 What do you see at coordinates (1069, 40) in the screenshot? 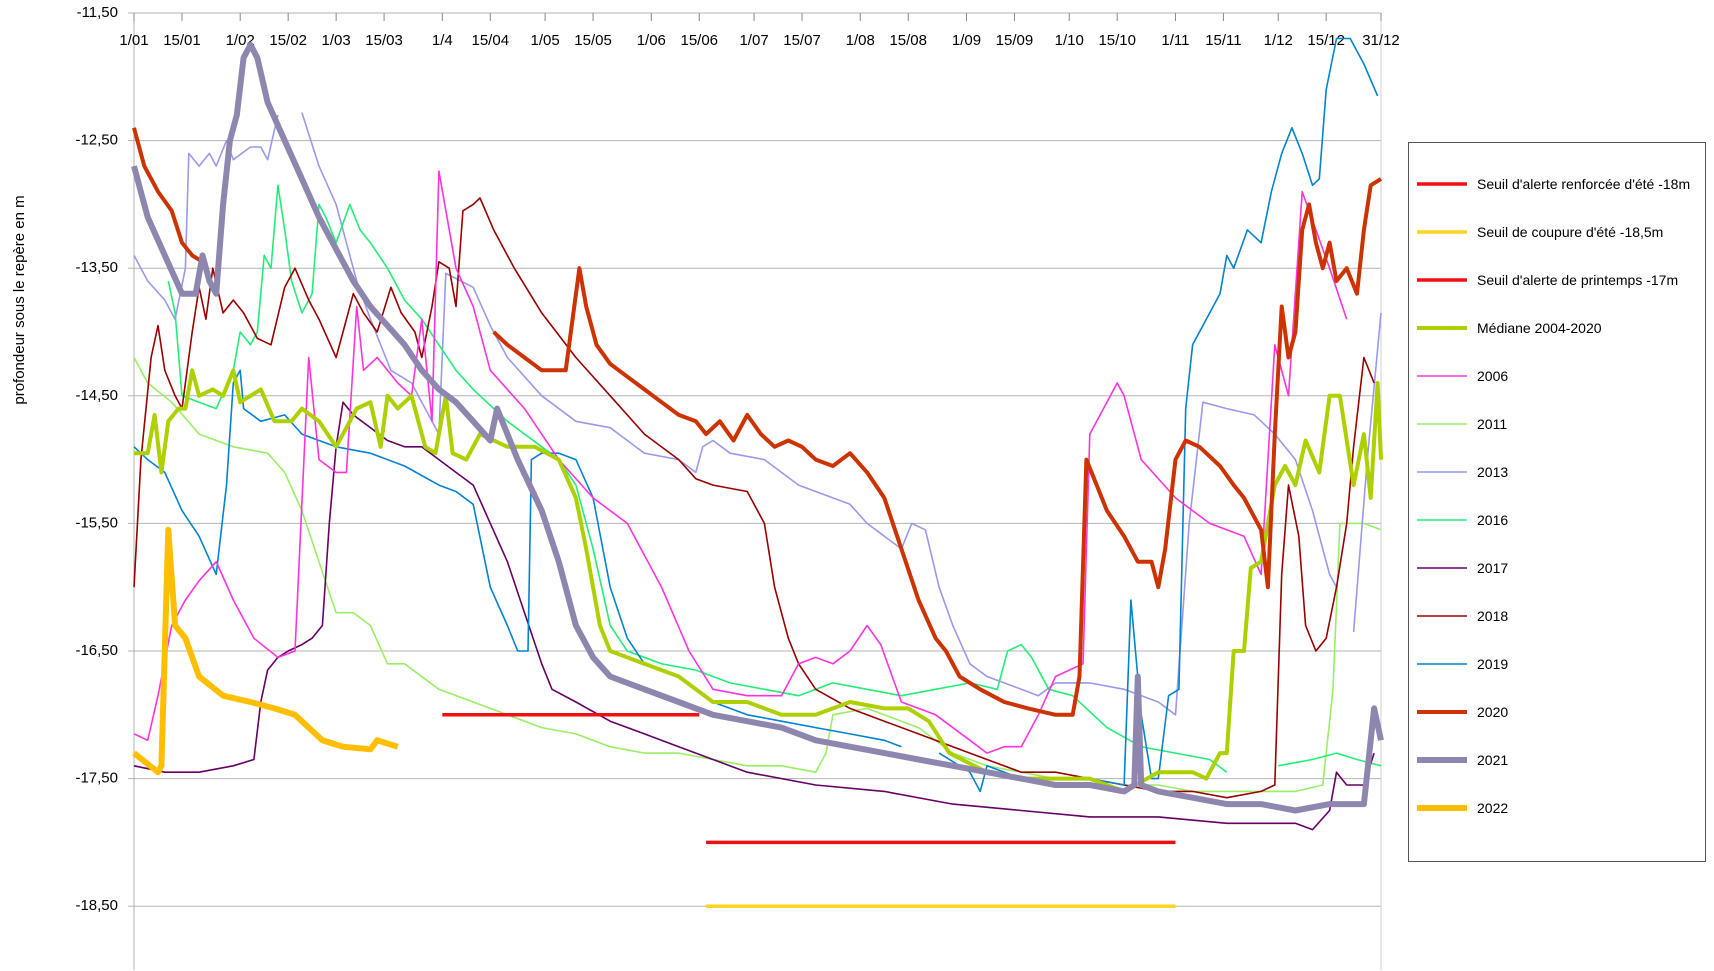
I see `x-tick-label: 1/10` at bounding box center [1069, 40].